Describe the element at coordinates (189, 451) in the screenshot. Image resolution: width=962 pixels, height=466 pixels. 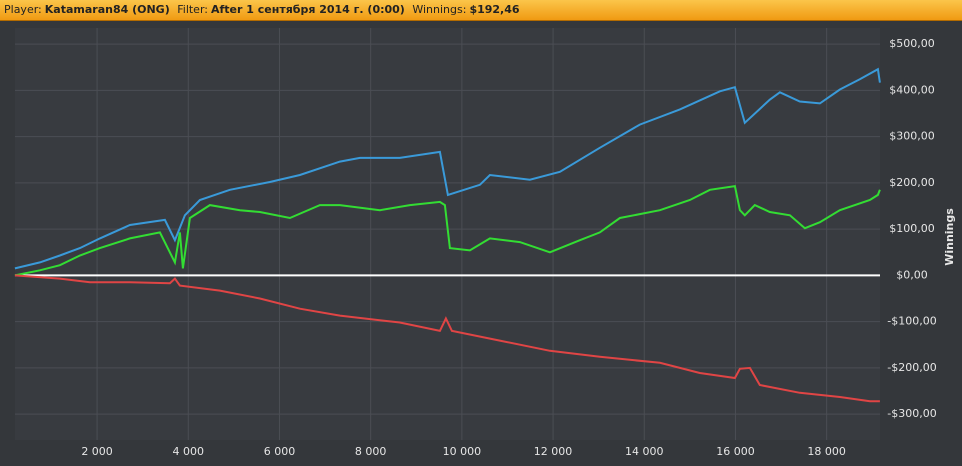
I see `x-tick-label: 4 000` at that location.